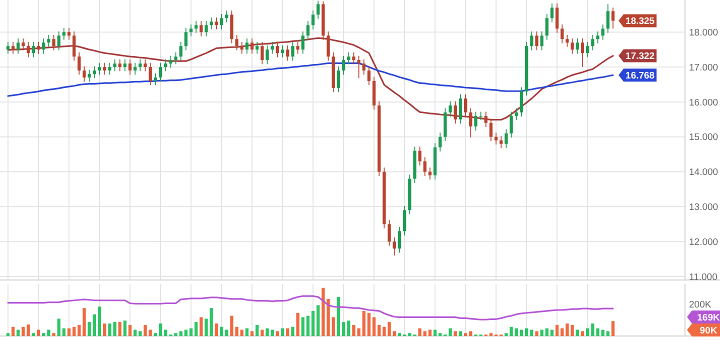 This screenshot has height=340, width=720. What do you see at coordinates (703, 208) in the screenshot?
I see `y-tick-label: 13.000` at bounding box center [703, 208].